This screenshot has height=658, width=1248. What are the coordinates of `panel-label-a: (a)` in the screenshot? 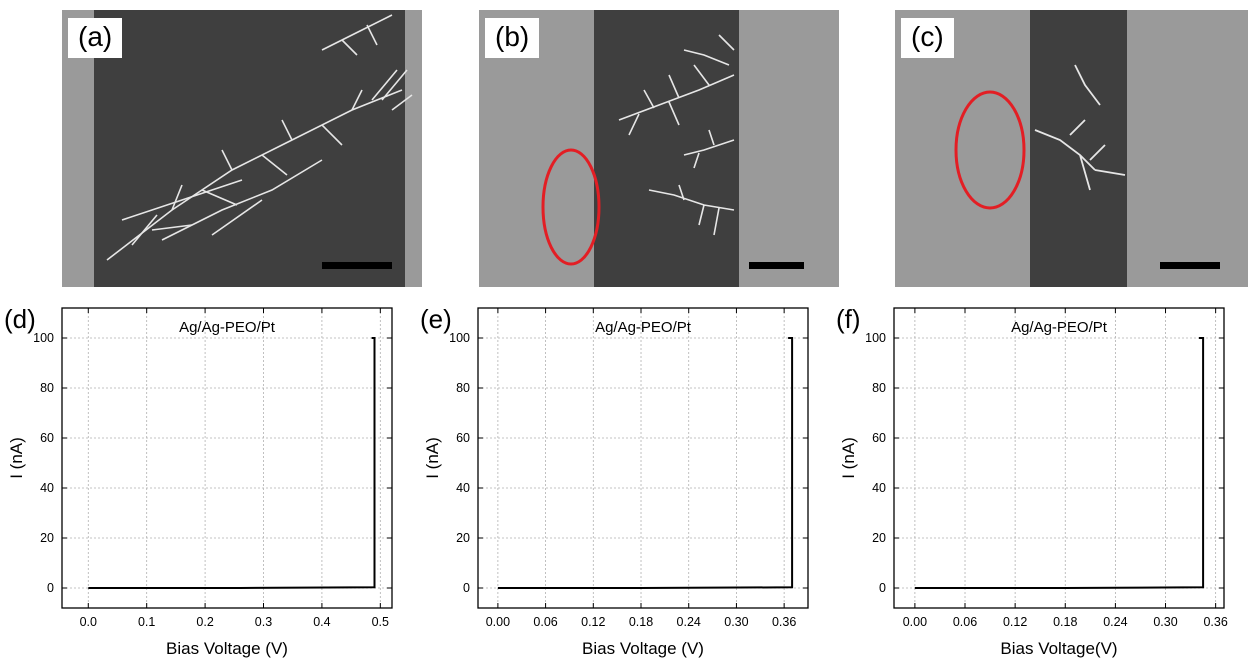 It's located at (95, 38).